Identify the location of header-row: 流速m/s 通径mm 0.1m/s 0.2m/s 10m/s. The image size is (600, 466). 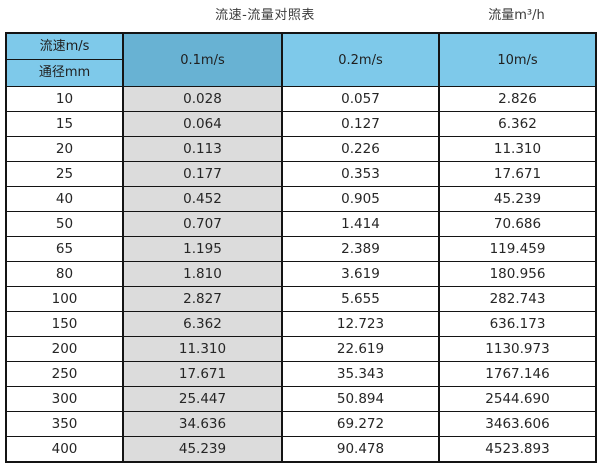
(301, 59).